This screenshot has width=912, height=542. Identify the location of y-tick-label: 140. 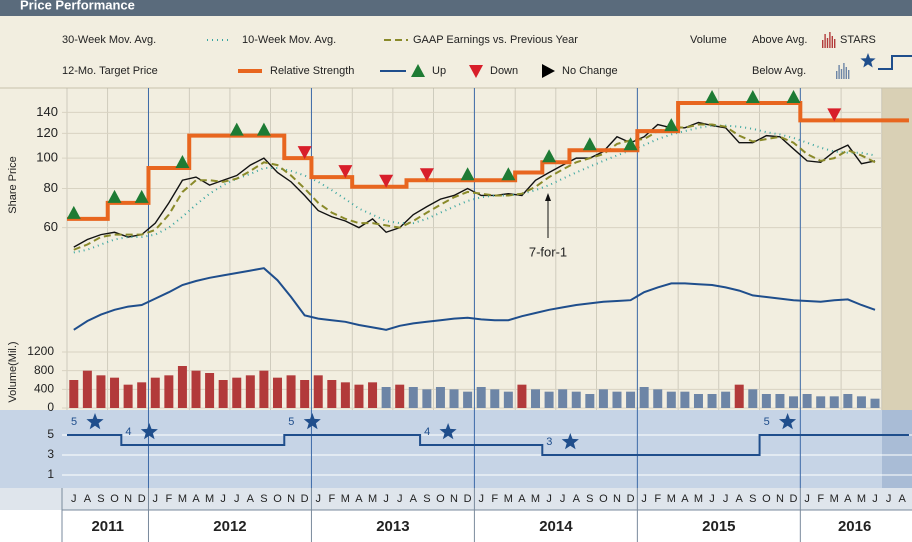
(47, 111).